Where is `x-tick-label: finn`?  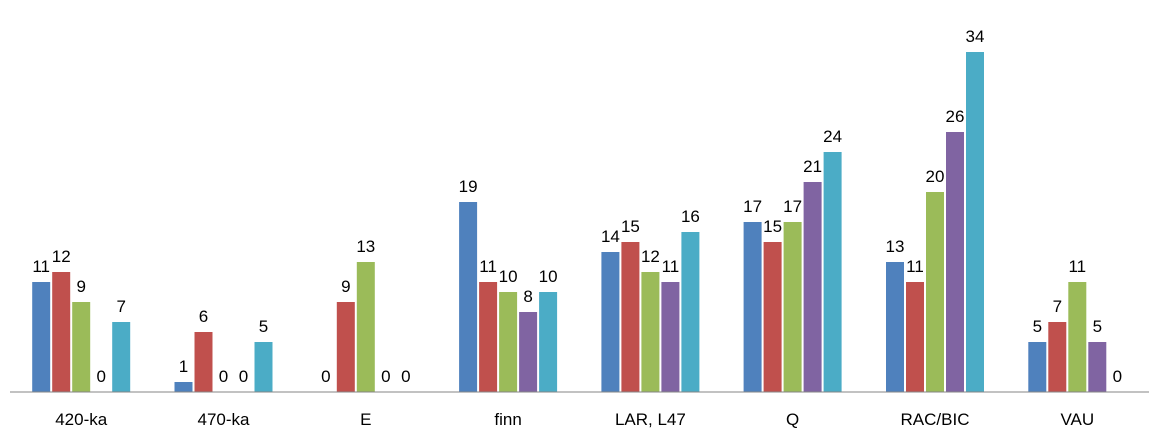
x-tick-label: finn is located at coordinates (507, 419).